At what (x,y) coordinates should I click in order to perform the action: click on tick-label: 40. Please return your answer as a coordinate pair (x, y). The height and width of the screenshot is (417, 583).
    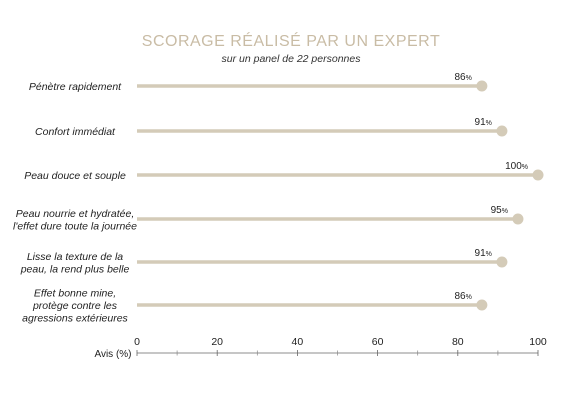
    Looking at the image, I should click on (298, 342).